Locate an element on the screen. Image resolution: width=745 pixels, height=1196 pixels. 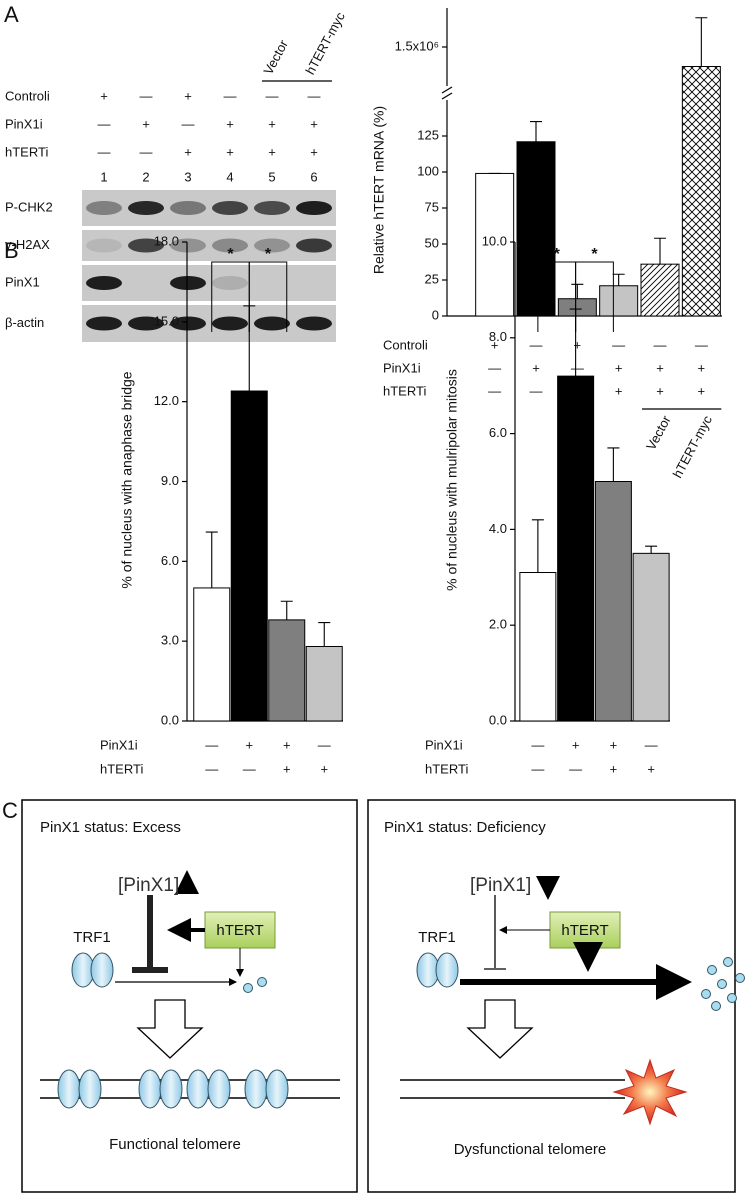
trf1-label: TRF1 is located at coordinates (92, 937).